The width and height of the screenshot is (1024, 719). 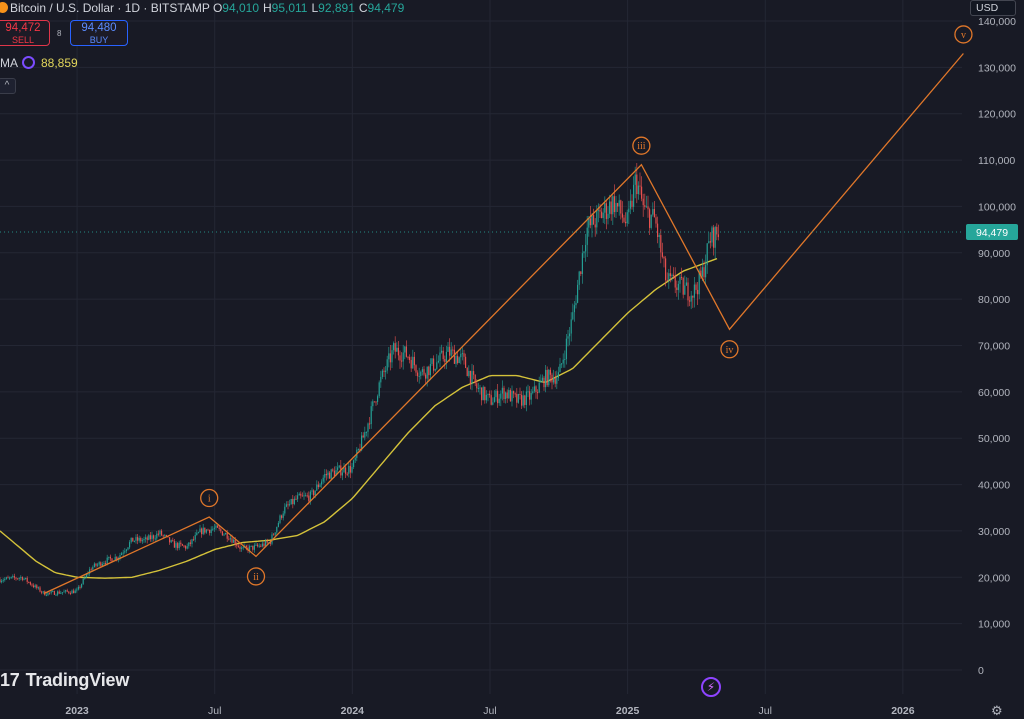 I want to click on tradingview-logo: 17, so click(x=10, y=680).